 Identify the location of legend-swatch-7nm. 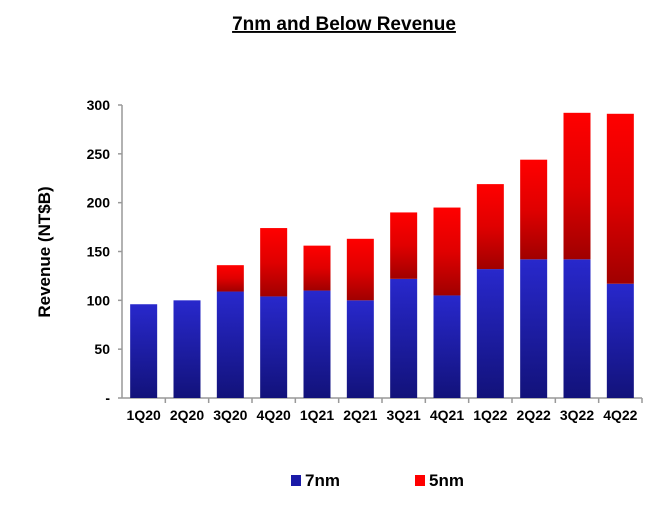
(296, 480).